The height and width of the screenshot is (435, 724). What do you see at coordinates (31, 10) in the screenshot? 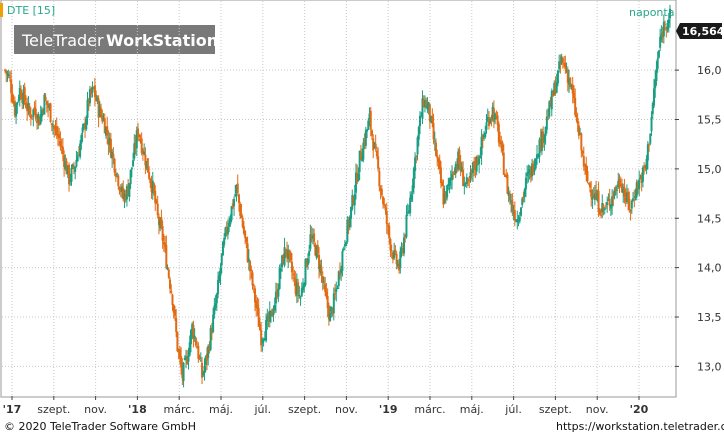
I see `symbol-label: DTE [15]` at bounding box center [31, 10].